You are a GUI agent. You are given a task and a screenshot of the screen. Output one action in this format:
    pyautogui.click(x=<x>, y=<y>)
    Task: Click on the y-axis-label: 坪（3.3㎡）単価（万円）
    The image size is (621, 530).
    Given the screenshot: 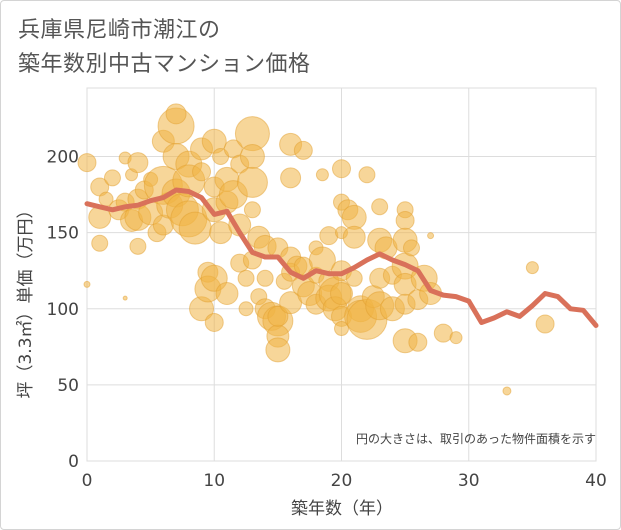 What is the action you would take?
    pyautogui.click(x=26, y=299)
    